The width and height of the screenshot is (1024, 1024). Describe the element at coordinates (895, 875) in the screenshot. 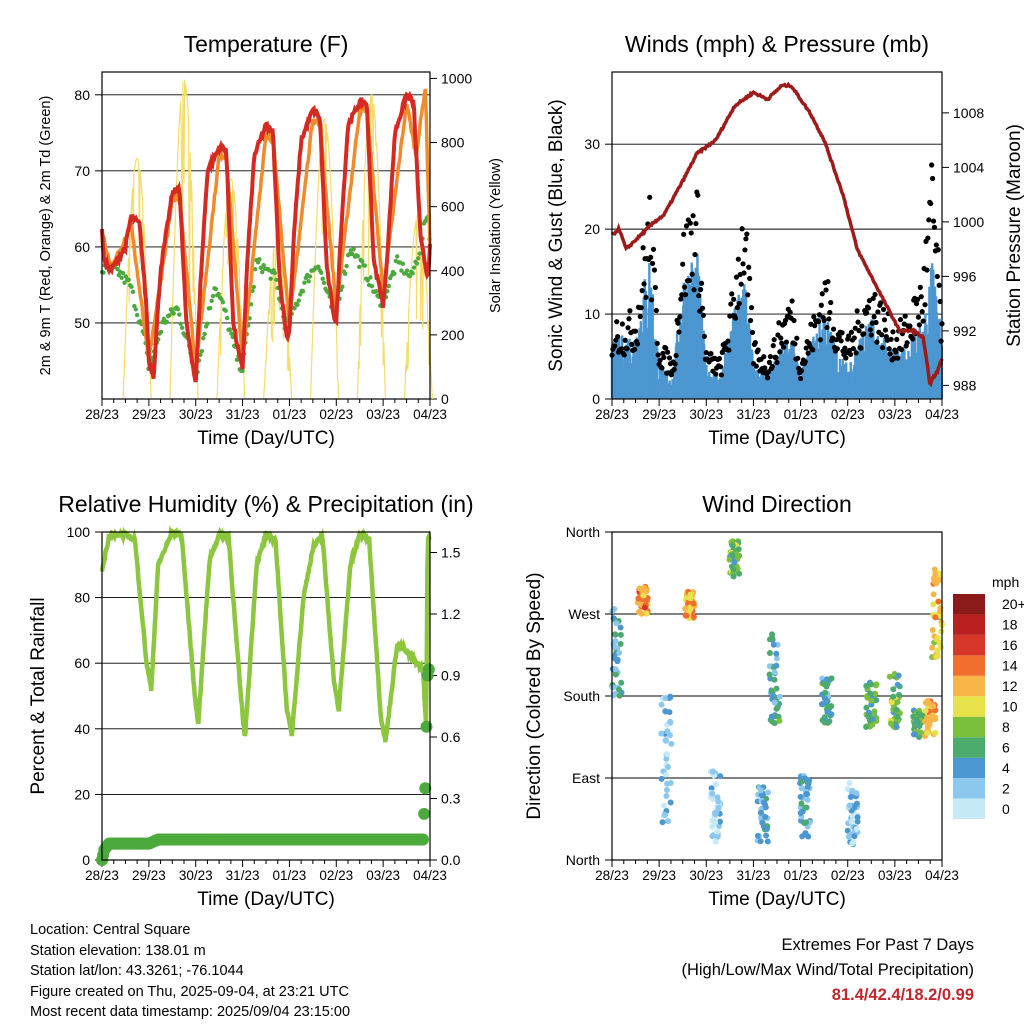

I see `x-tick-label: 03/23` at that location.